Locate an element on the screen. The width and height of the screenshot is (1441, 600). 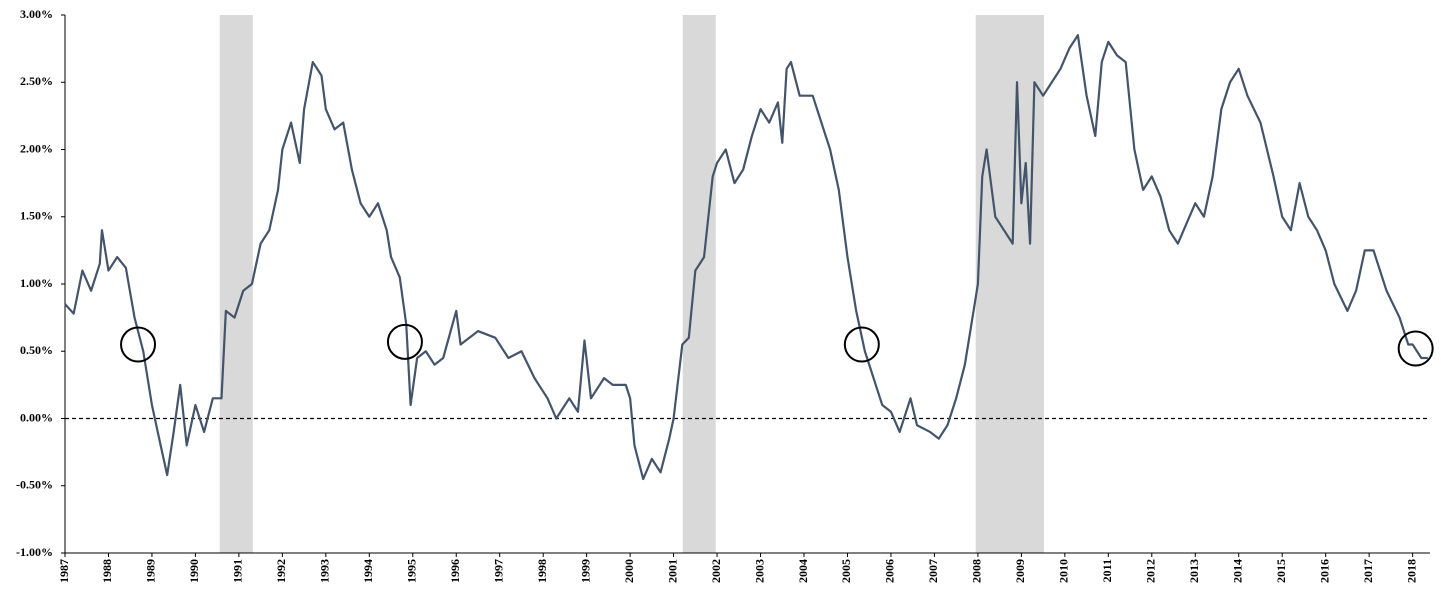
x-tick-label: 2005 is located at coordinates (846, 571).